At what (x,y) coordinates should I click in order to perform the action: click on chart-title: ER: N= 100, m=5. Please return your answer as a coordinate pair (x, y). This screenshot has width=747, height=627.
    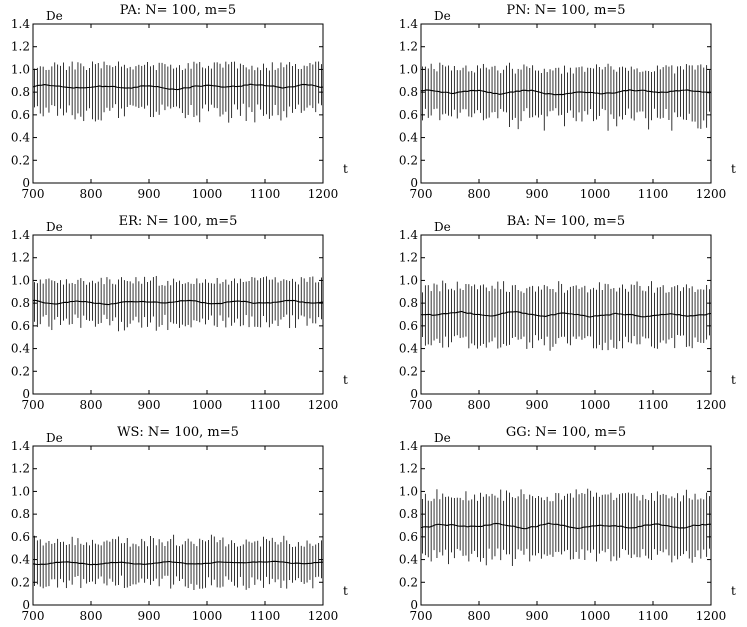
    Looking at the image, I should click on (178, 221).